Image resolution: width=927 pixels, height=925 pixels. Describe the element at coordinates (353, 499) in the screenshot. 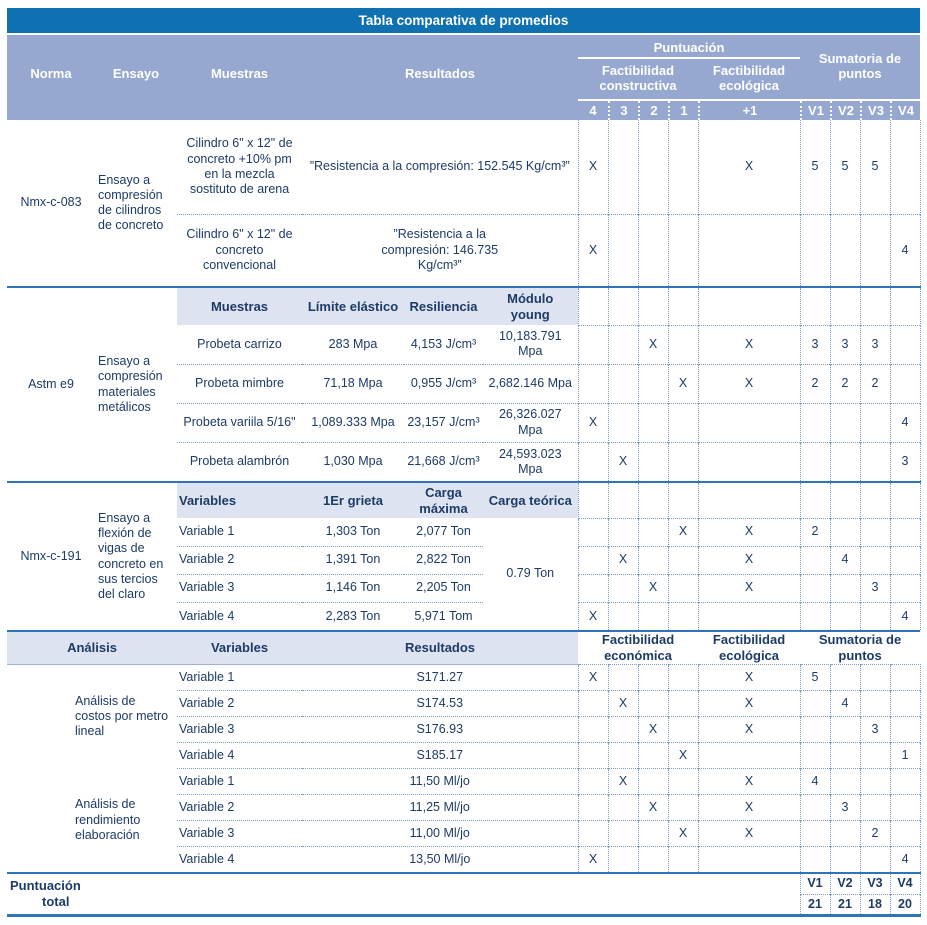

I see `inner-col-header: 1Er grieta` at that location.